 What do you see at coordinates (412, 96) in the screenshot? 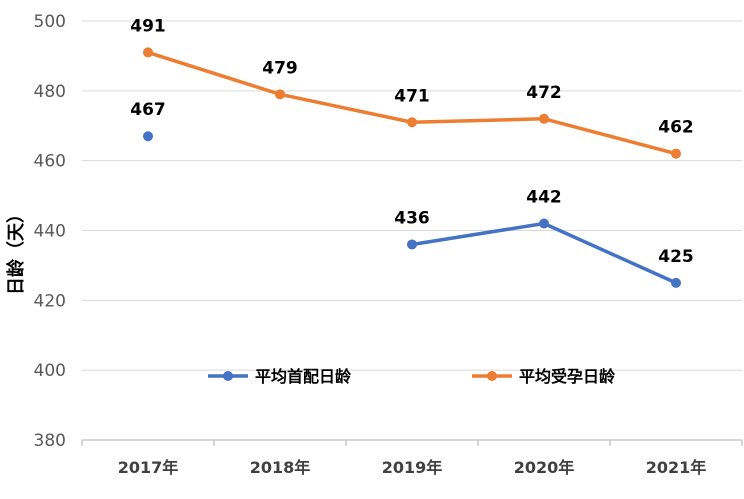
I see `data-label: 471` at bounding box center [412, 96].